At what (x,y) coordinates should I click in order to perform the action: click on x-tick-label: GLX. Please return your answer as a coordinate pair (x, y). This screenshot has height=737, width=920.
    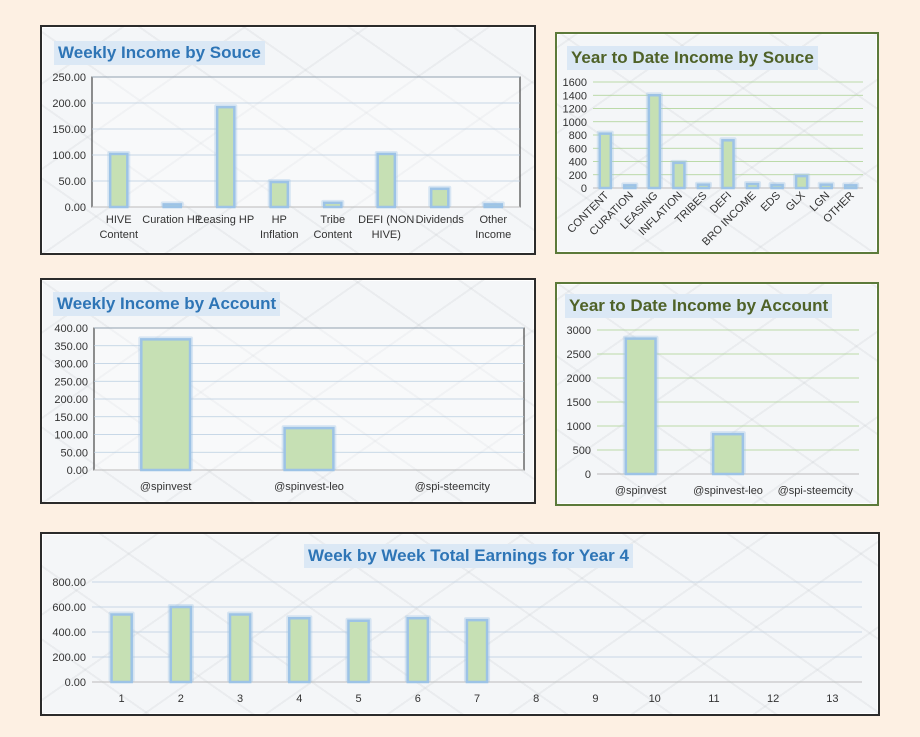
    Looking at the image, I should click on (796, 201).